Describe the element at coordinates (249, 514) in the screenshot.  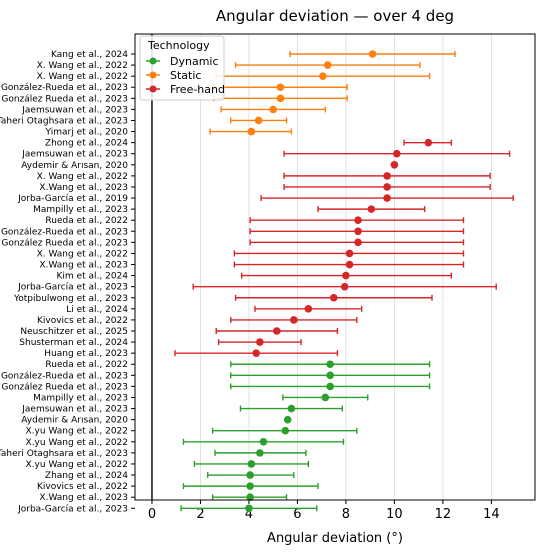
I see `x-tick-label: 4` at that location.